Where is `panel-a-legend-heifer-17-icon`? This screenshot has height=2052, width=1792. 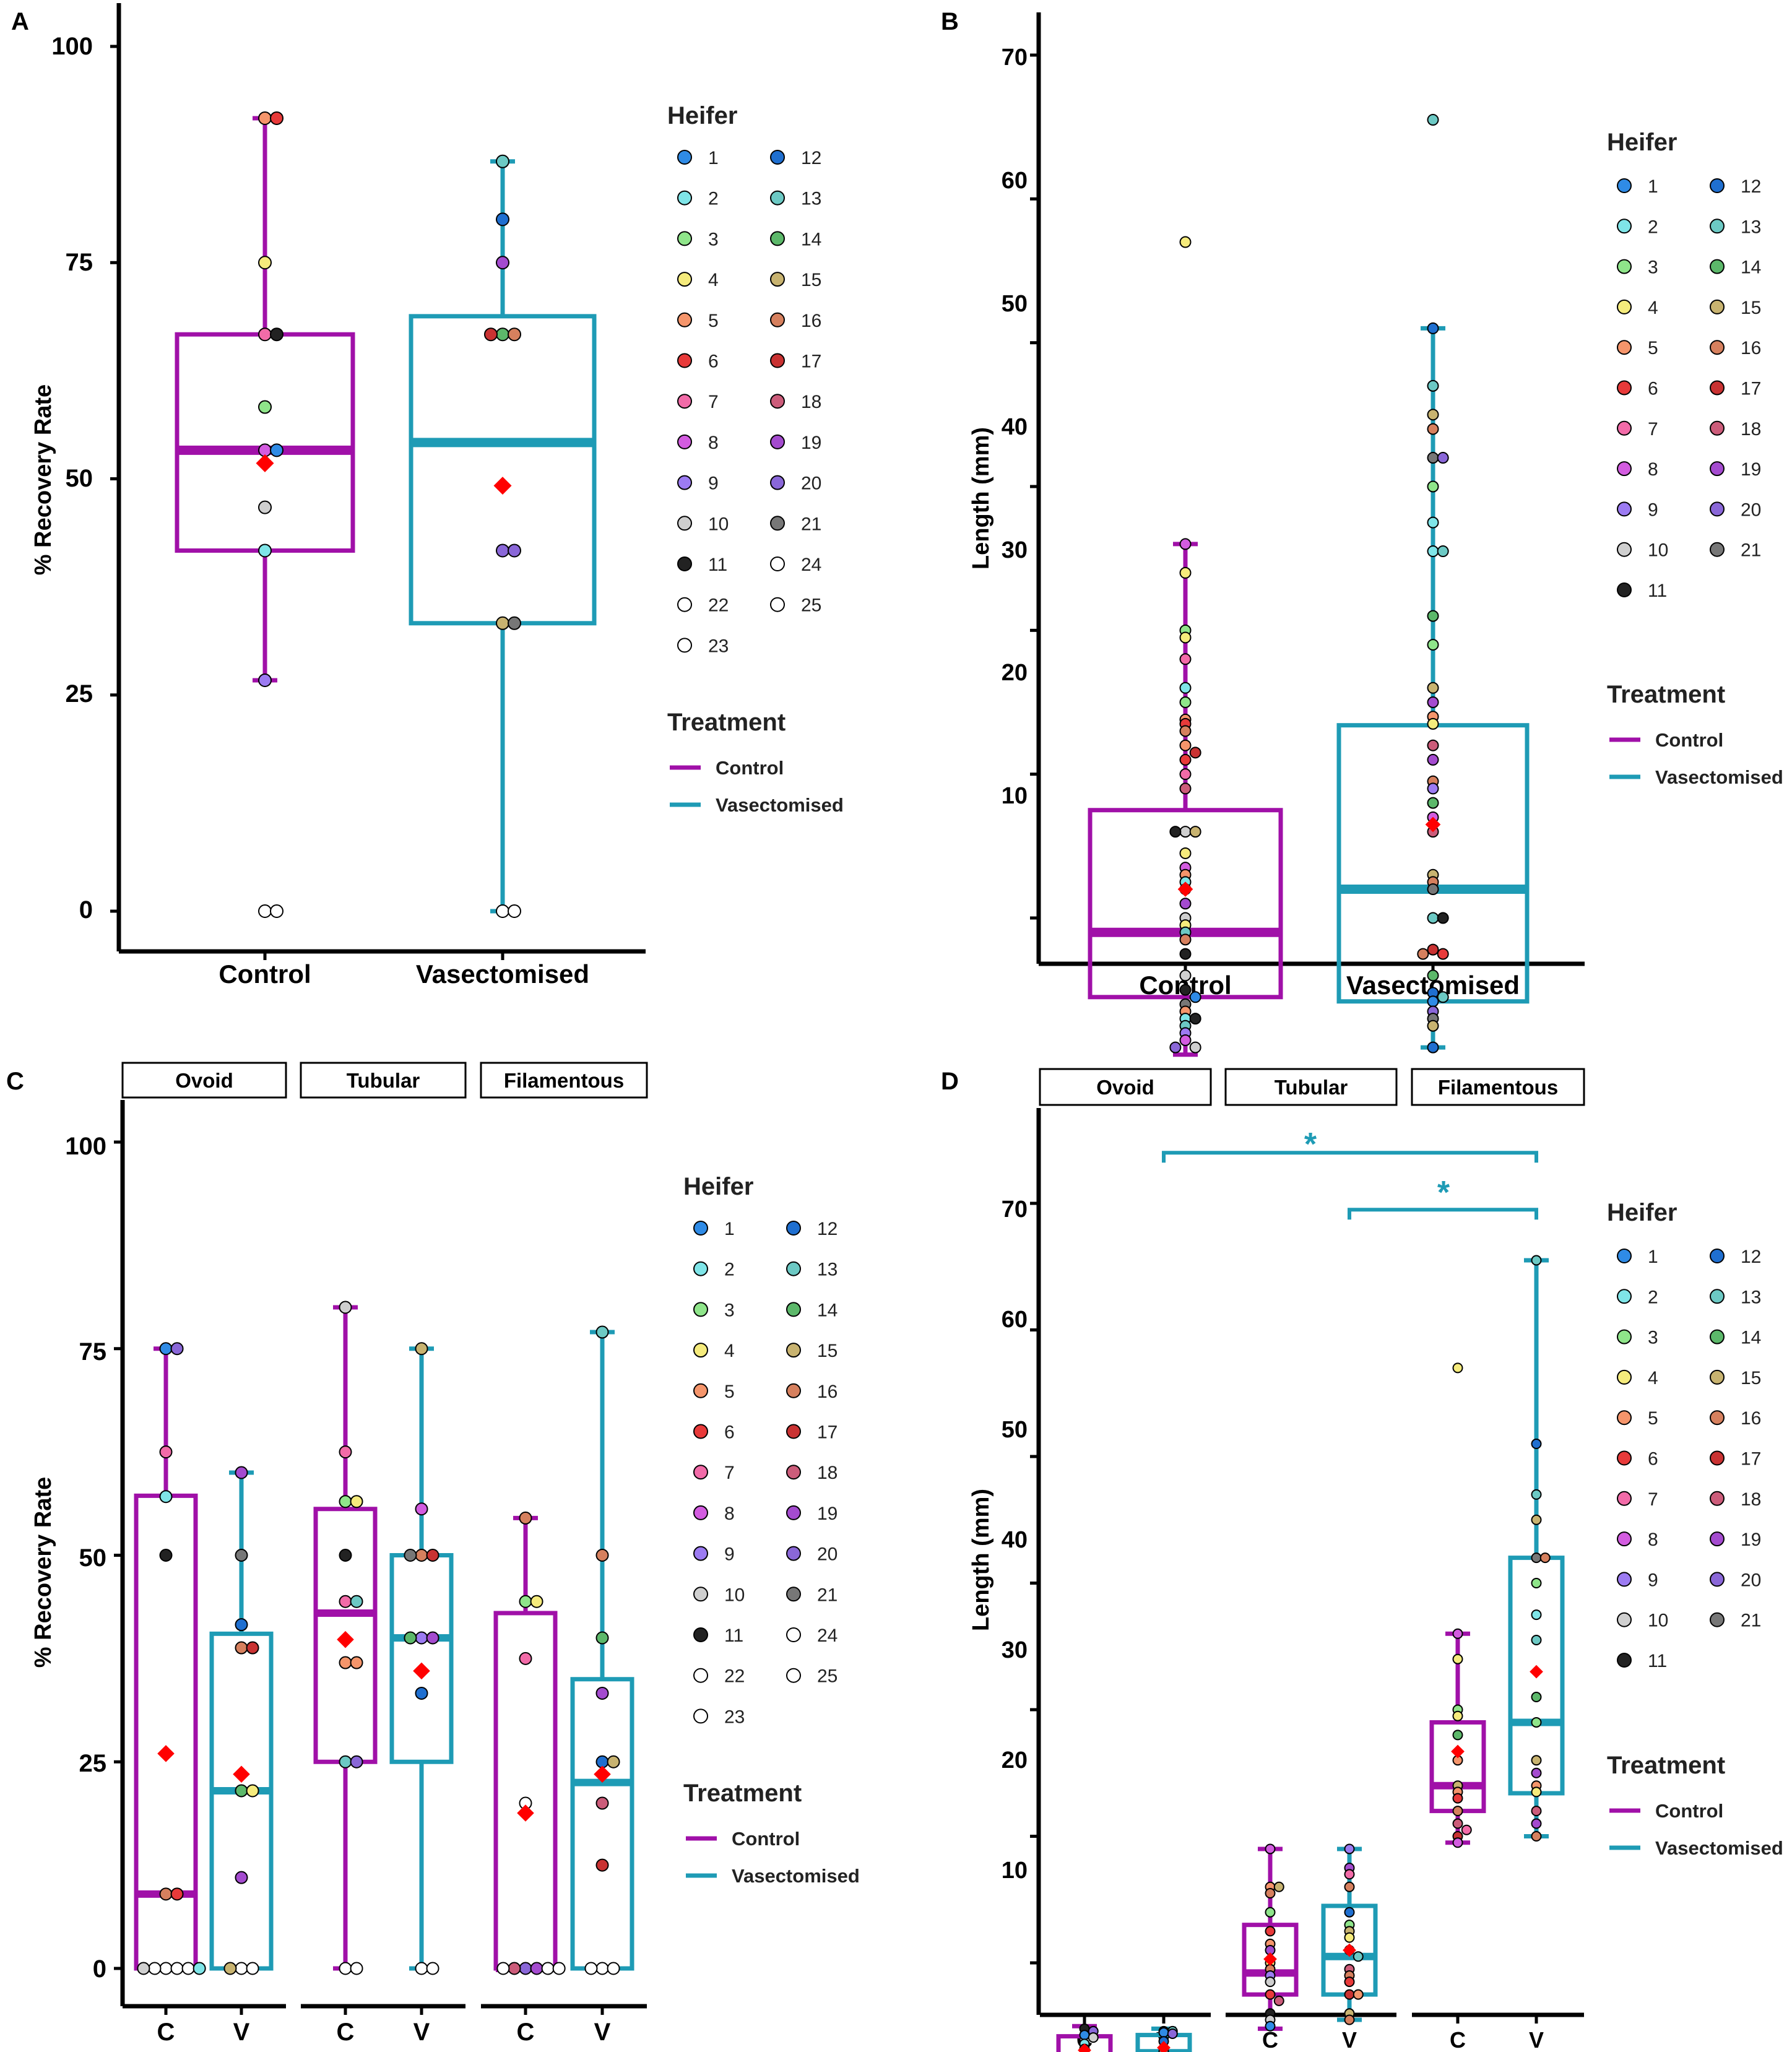 panel-a-legend-heifer-17-icon is located at coordinates (777, 360).